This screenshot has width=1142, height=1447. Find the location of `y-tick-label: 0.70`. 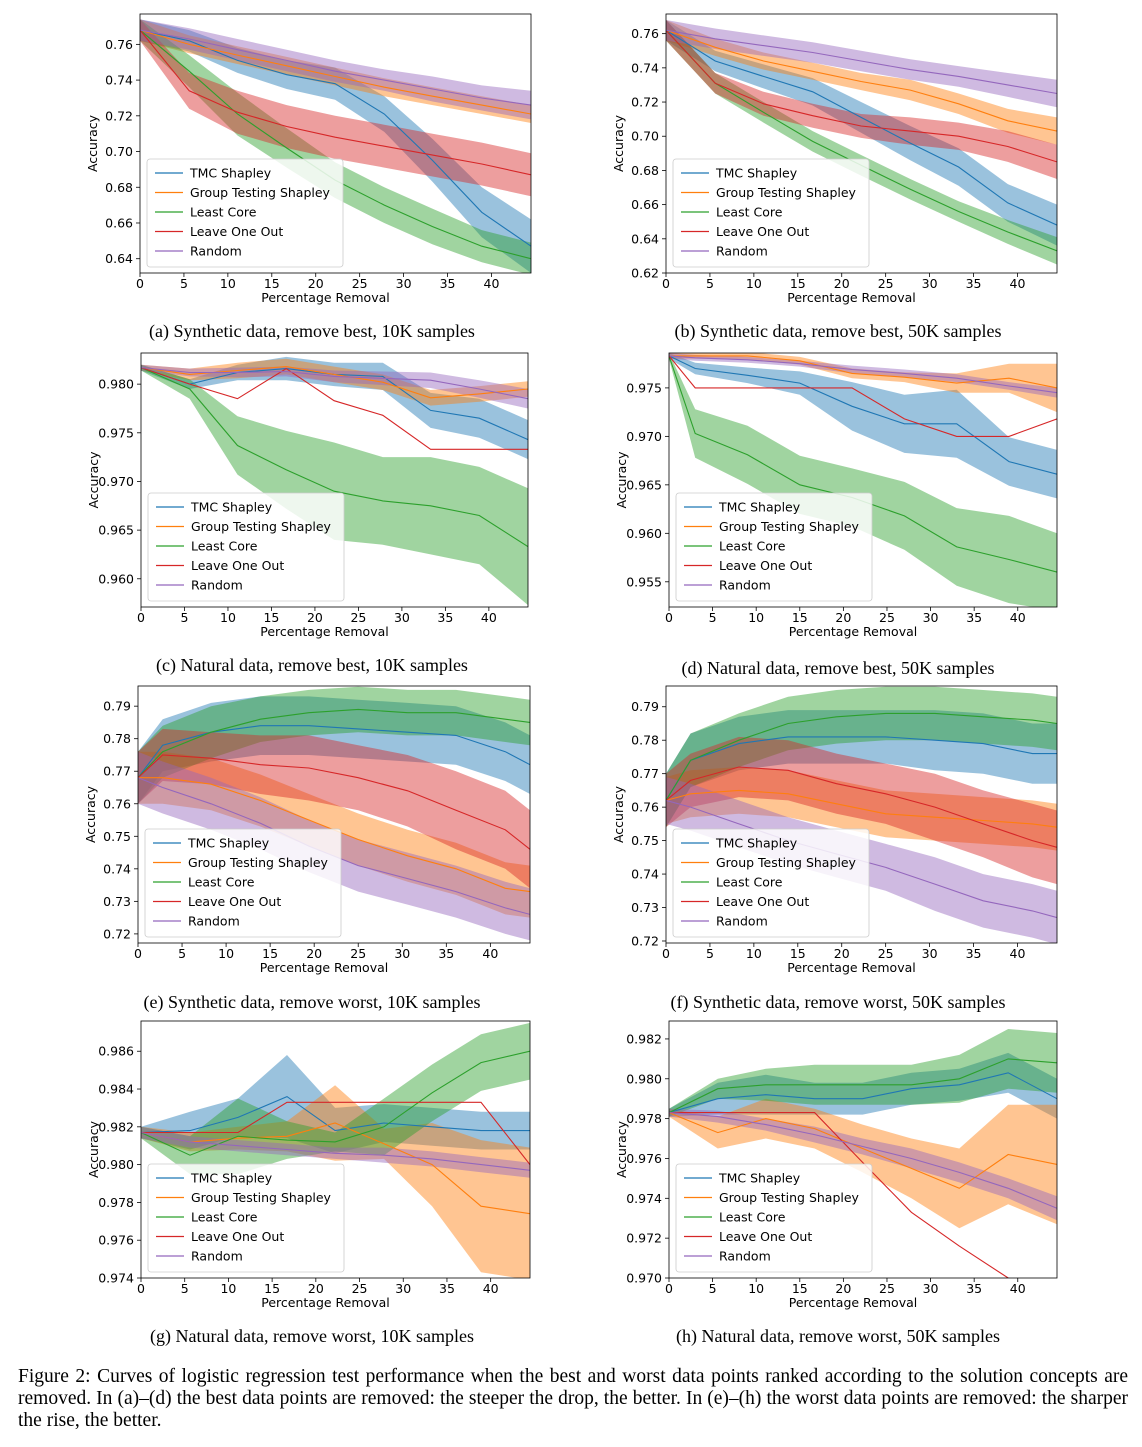

y-tick-label: 0.70 is located at coordinates (119, 151).